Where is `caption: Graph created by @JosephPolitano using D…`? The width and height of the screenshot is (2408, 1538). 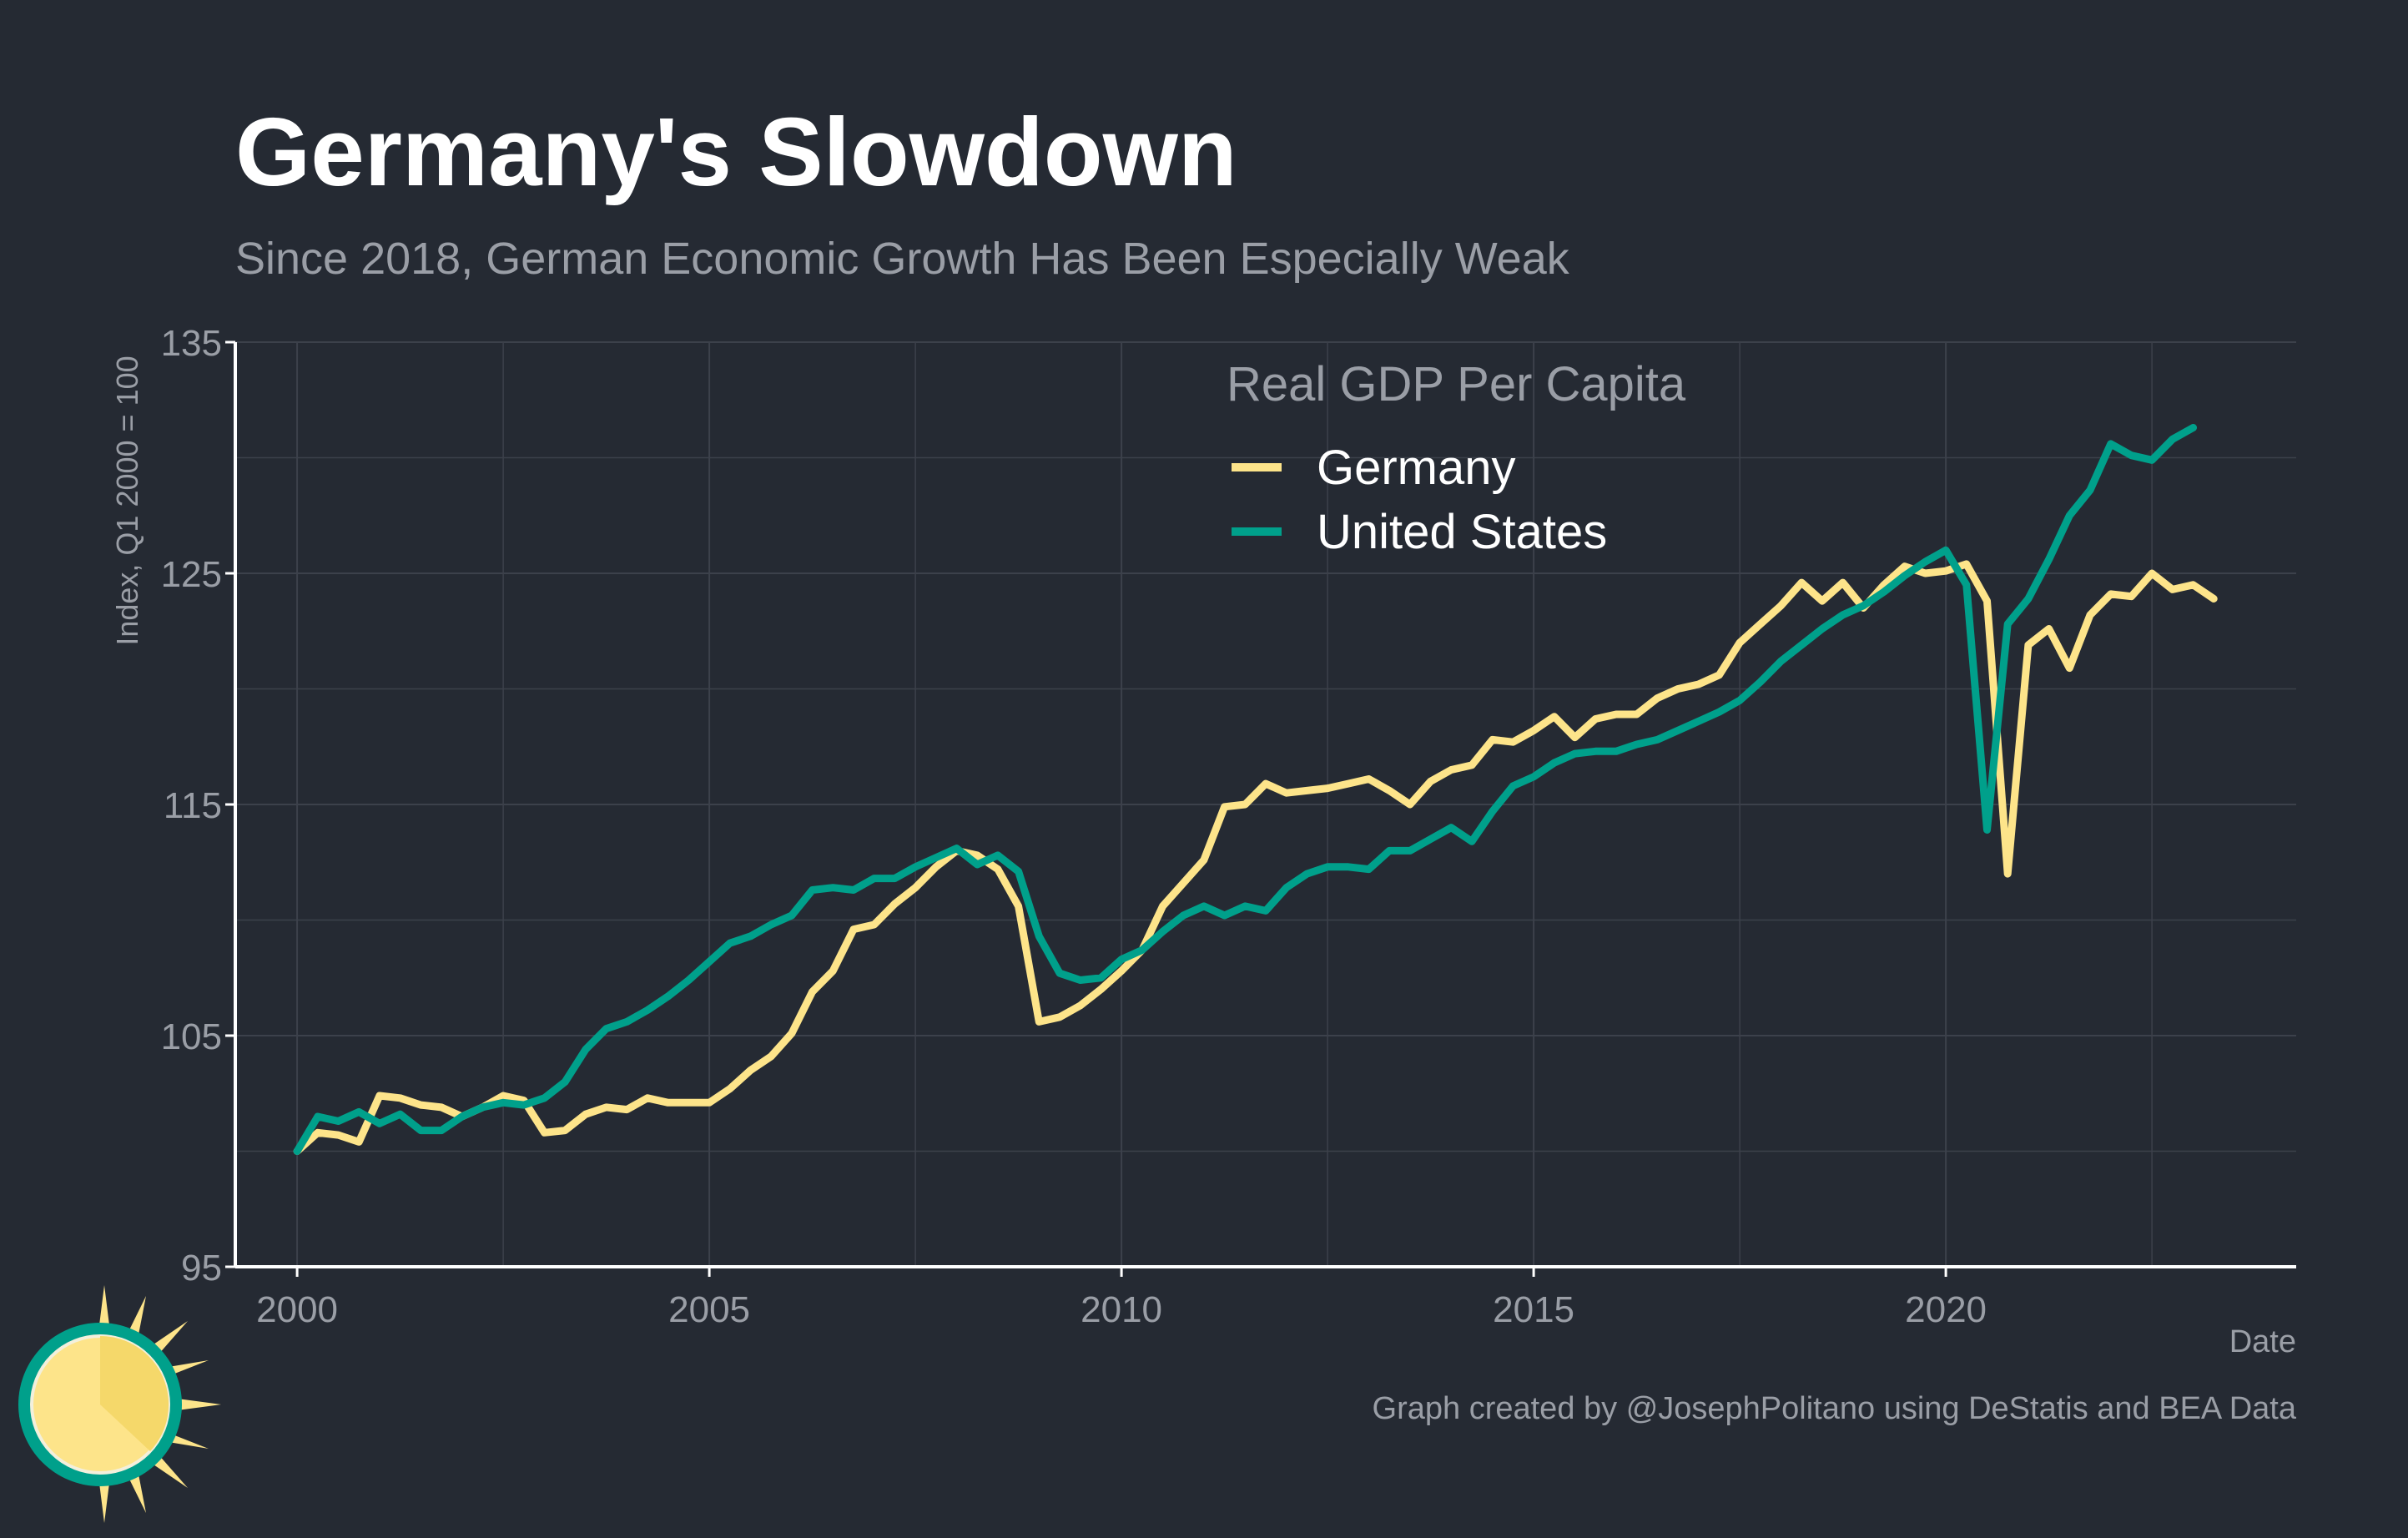 caption: Graph created by @JosephPolitano using D… is located at coordinates (1835, 1408).